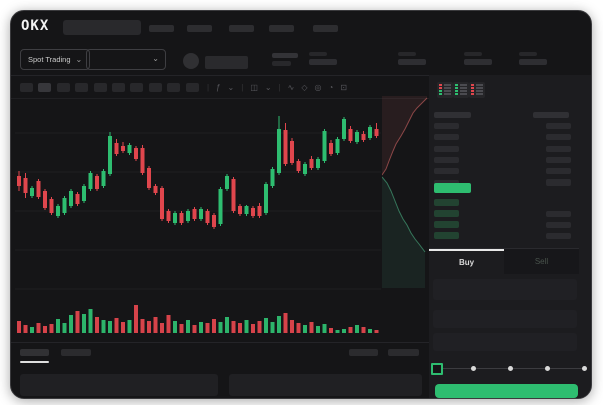 This screenshot has height=405, width=603. Describe the element at coordinates (452, 115) in the screenshot. I see `orderbook-price-header` at that location.